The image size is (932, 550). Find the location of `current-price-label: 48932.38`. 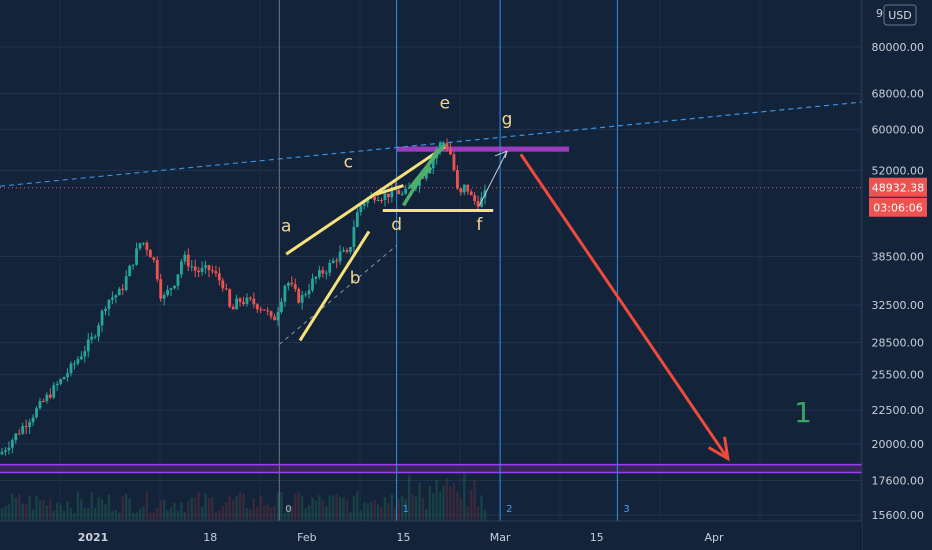

current-price-label: 48932.38 is located at coordinates (898, 188).